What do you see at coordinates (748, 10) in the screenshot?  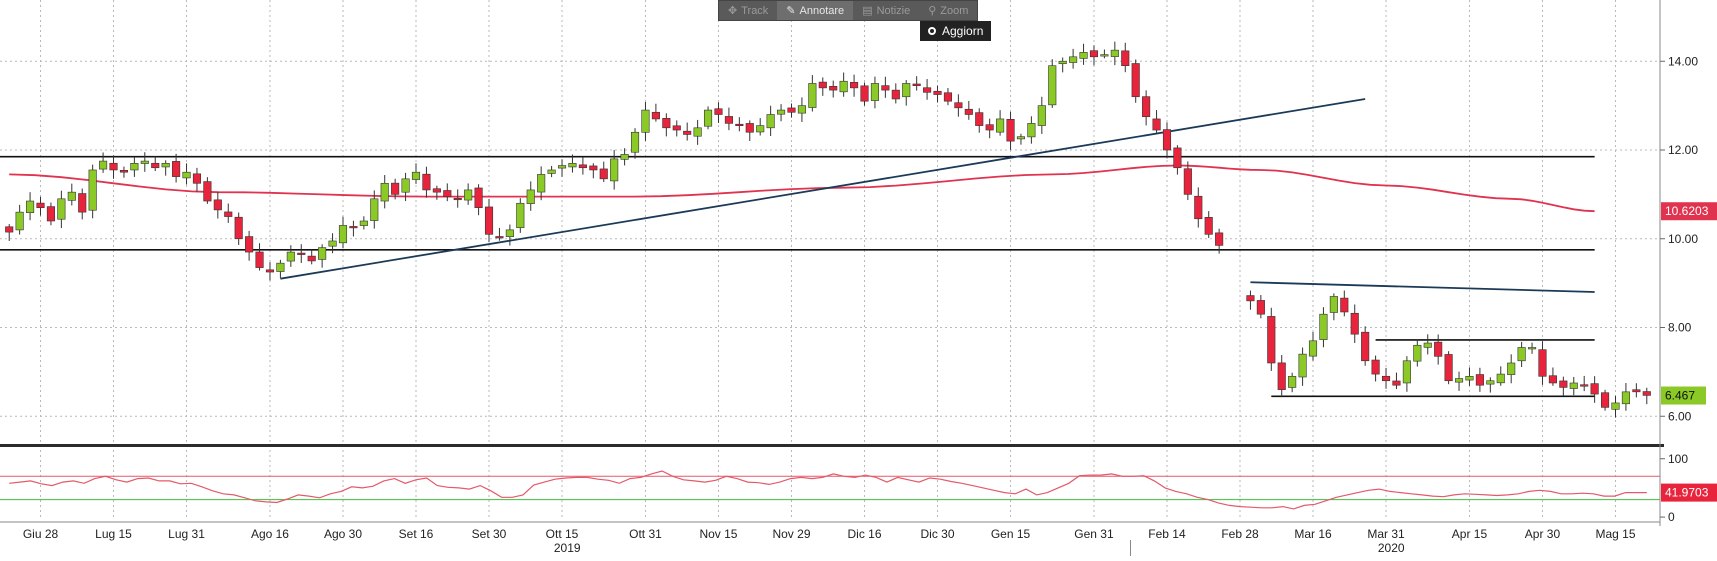 I see `track-button: ✥ Track` at bounding box center [748, 10].